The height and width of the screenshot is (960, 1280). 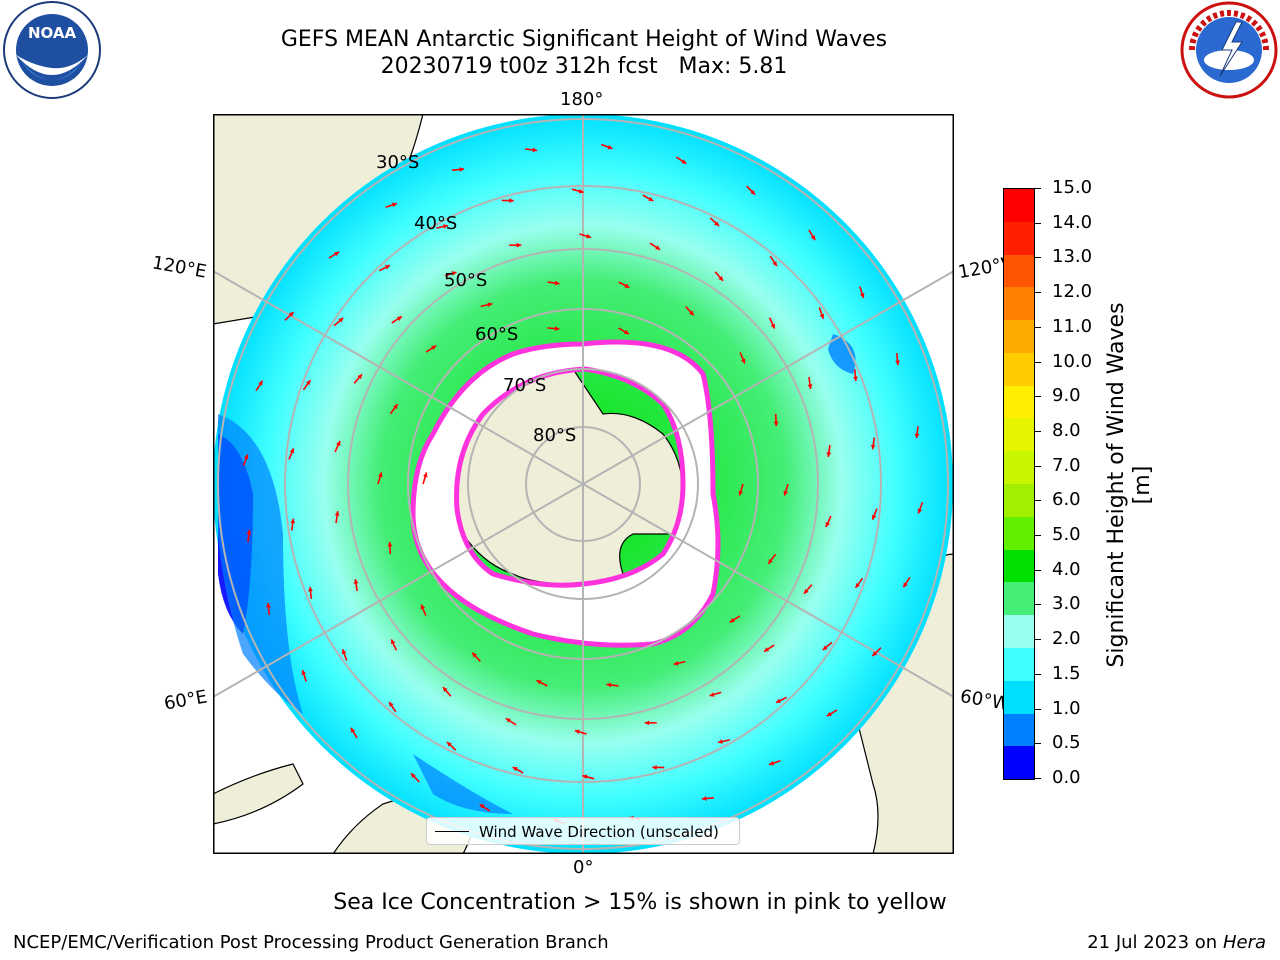 I want to click on legend-line-icon, so click(x=452, y=831).